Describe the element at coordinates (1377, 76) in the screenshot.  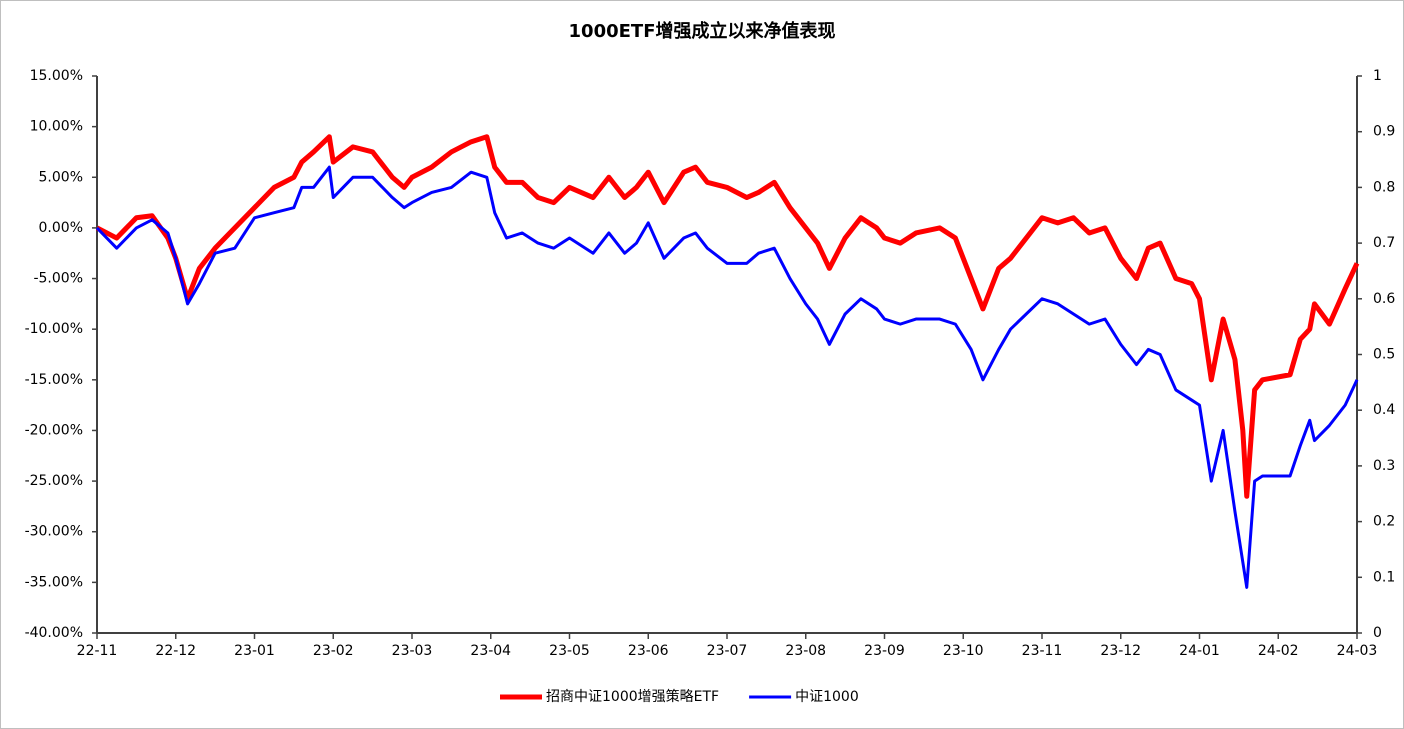
I see `y2-tick-label: 1` at that location.